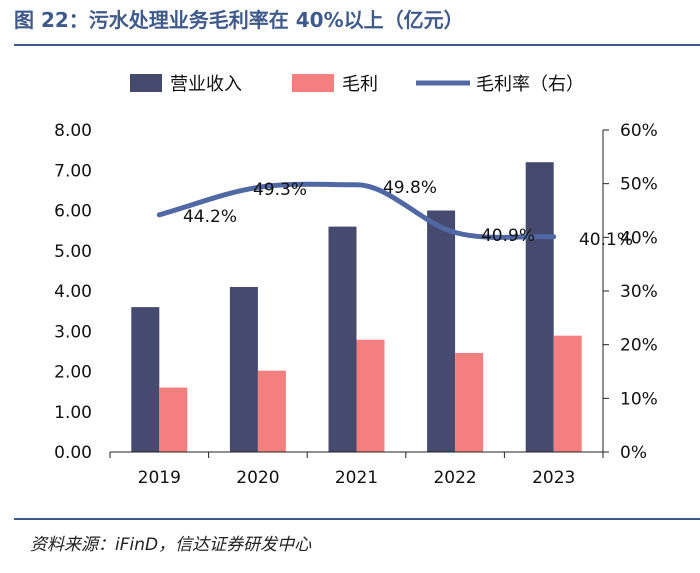 The width and height of the screenshot is (700, 573). I want to click on right-tick-label: 0%, so click(633, 453).